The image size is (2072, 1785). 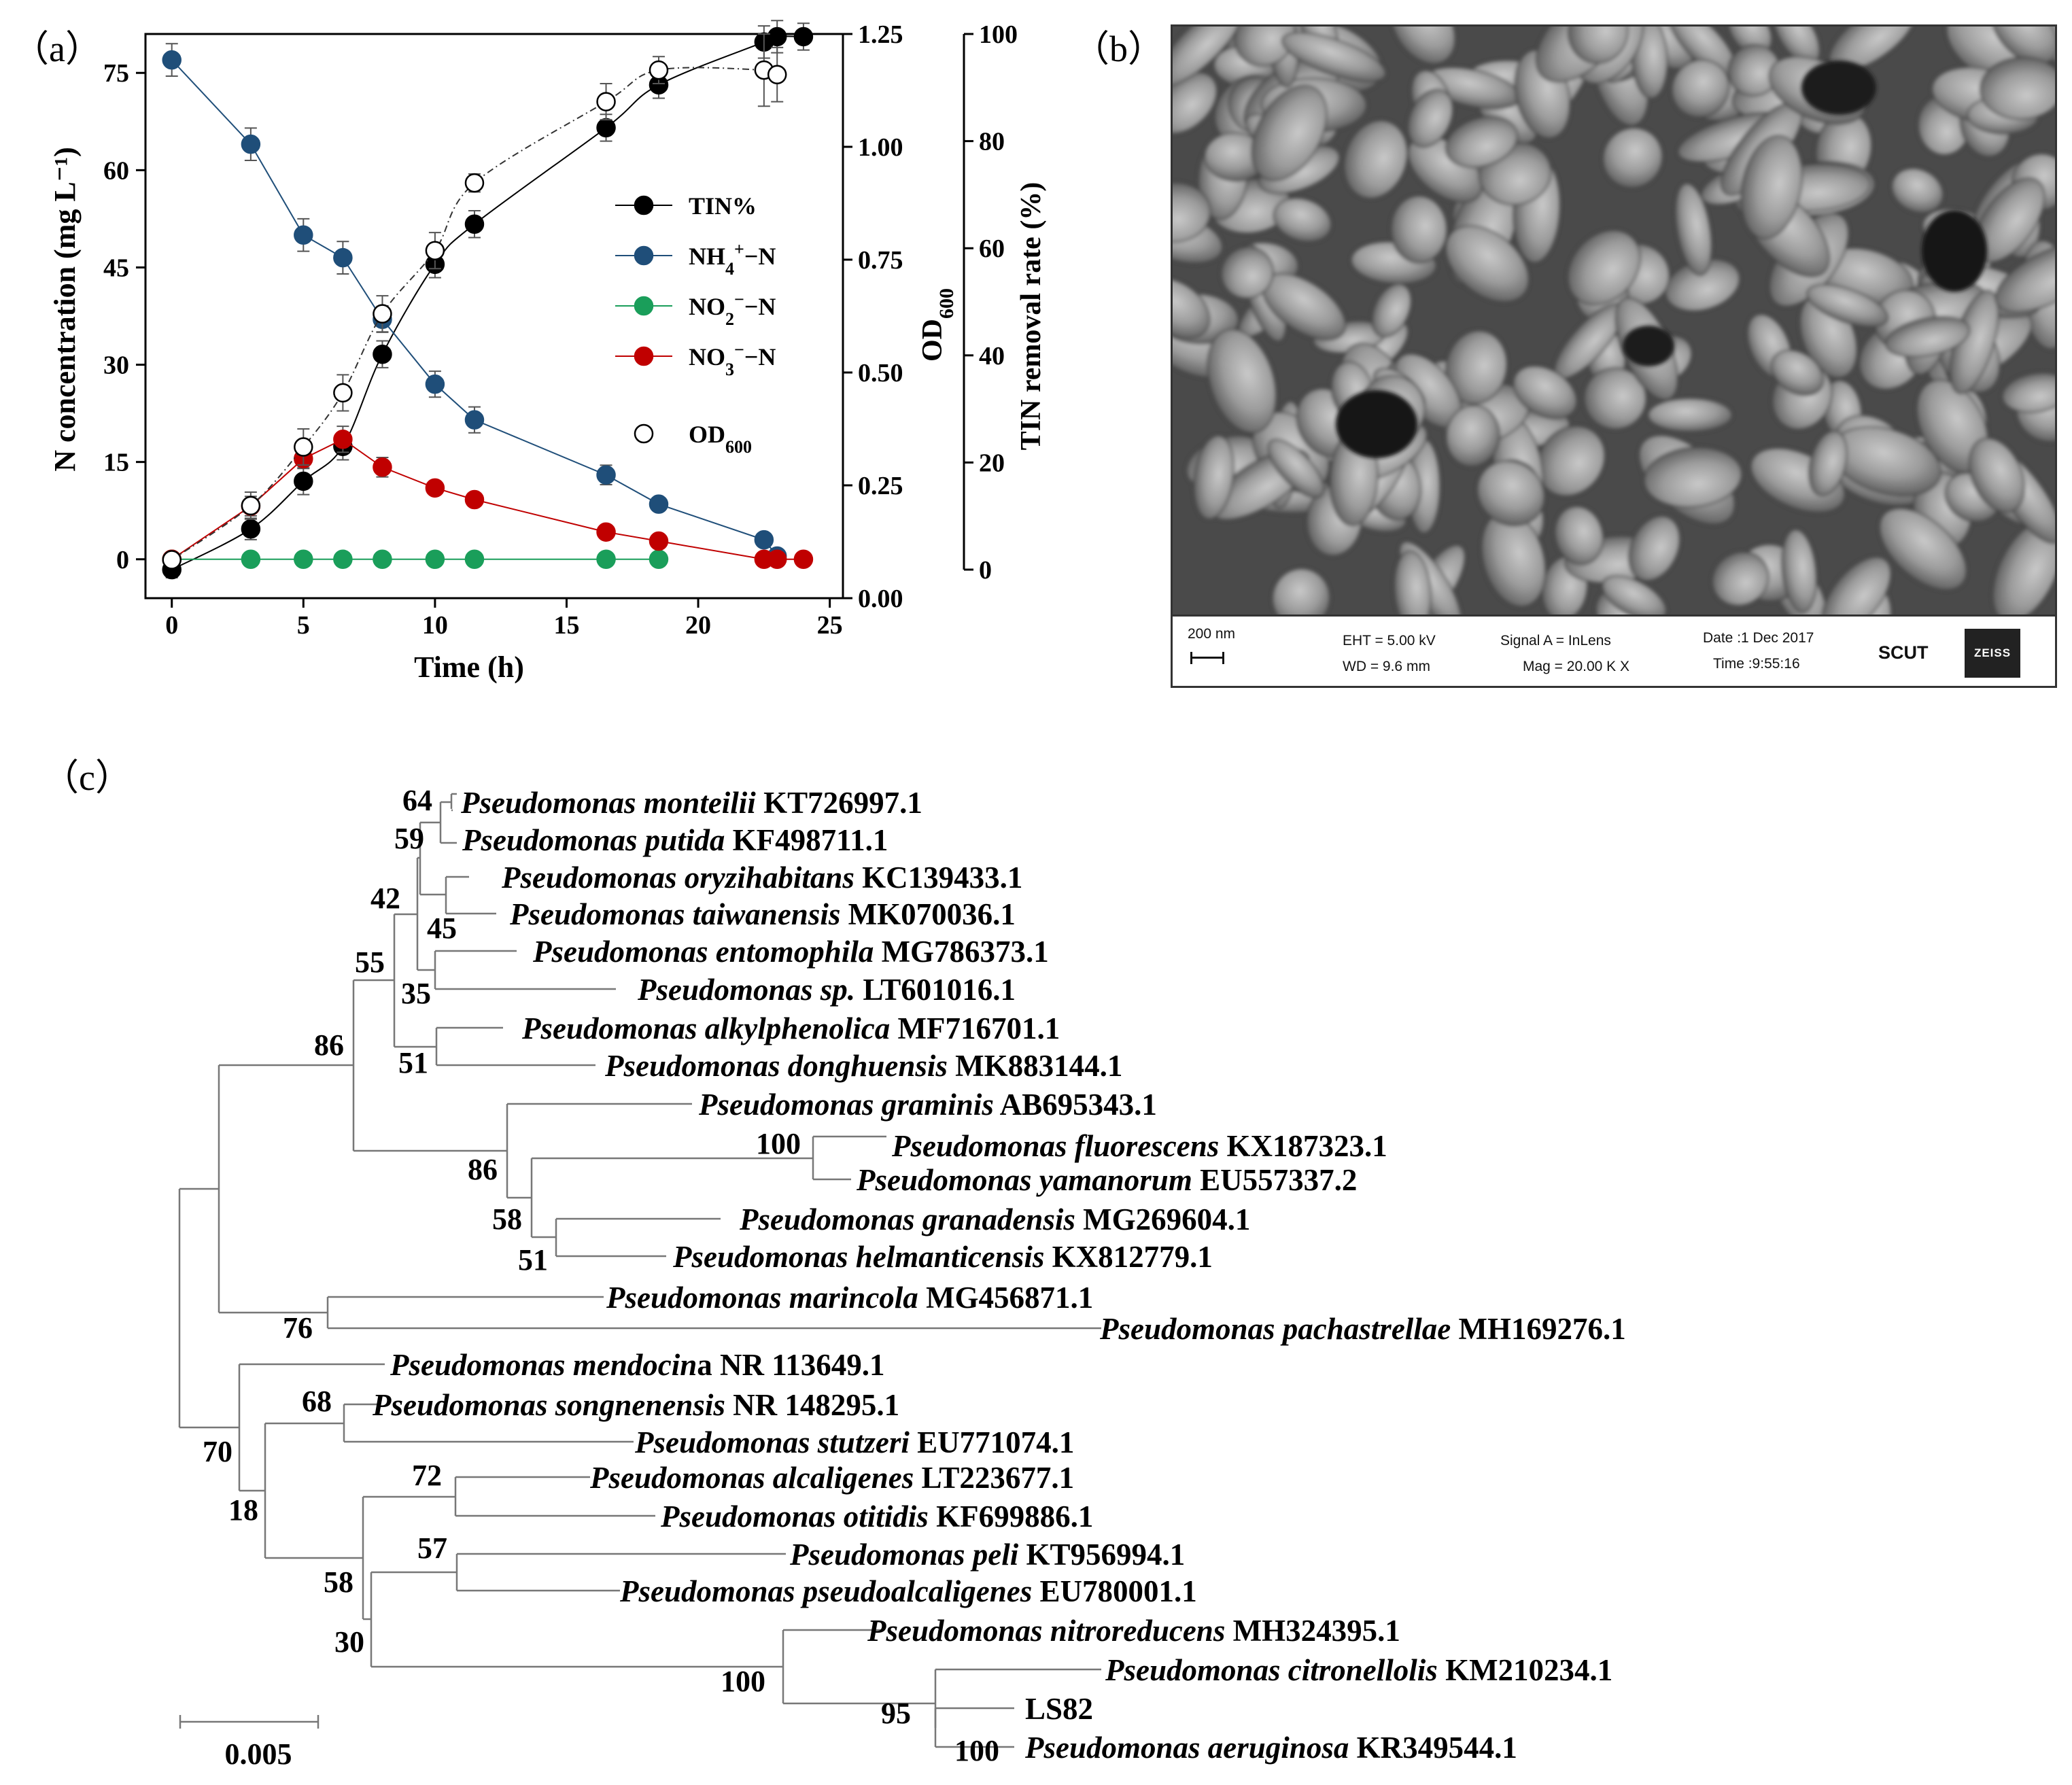 What do you see at coordinates (880, 147) in the screenshot?
I see `y2-tick-label: 1.00` at bounding box center [880, 147].